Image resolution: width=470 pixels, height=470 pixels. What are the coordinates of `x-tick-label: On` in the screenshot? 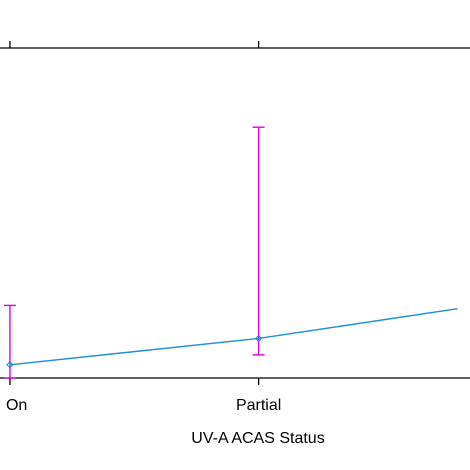 It's located at (16, 405).